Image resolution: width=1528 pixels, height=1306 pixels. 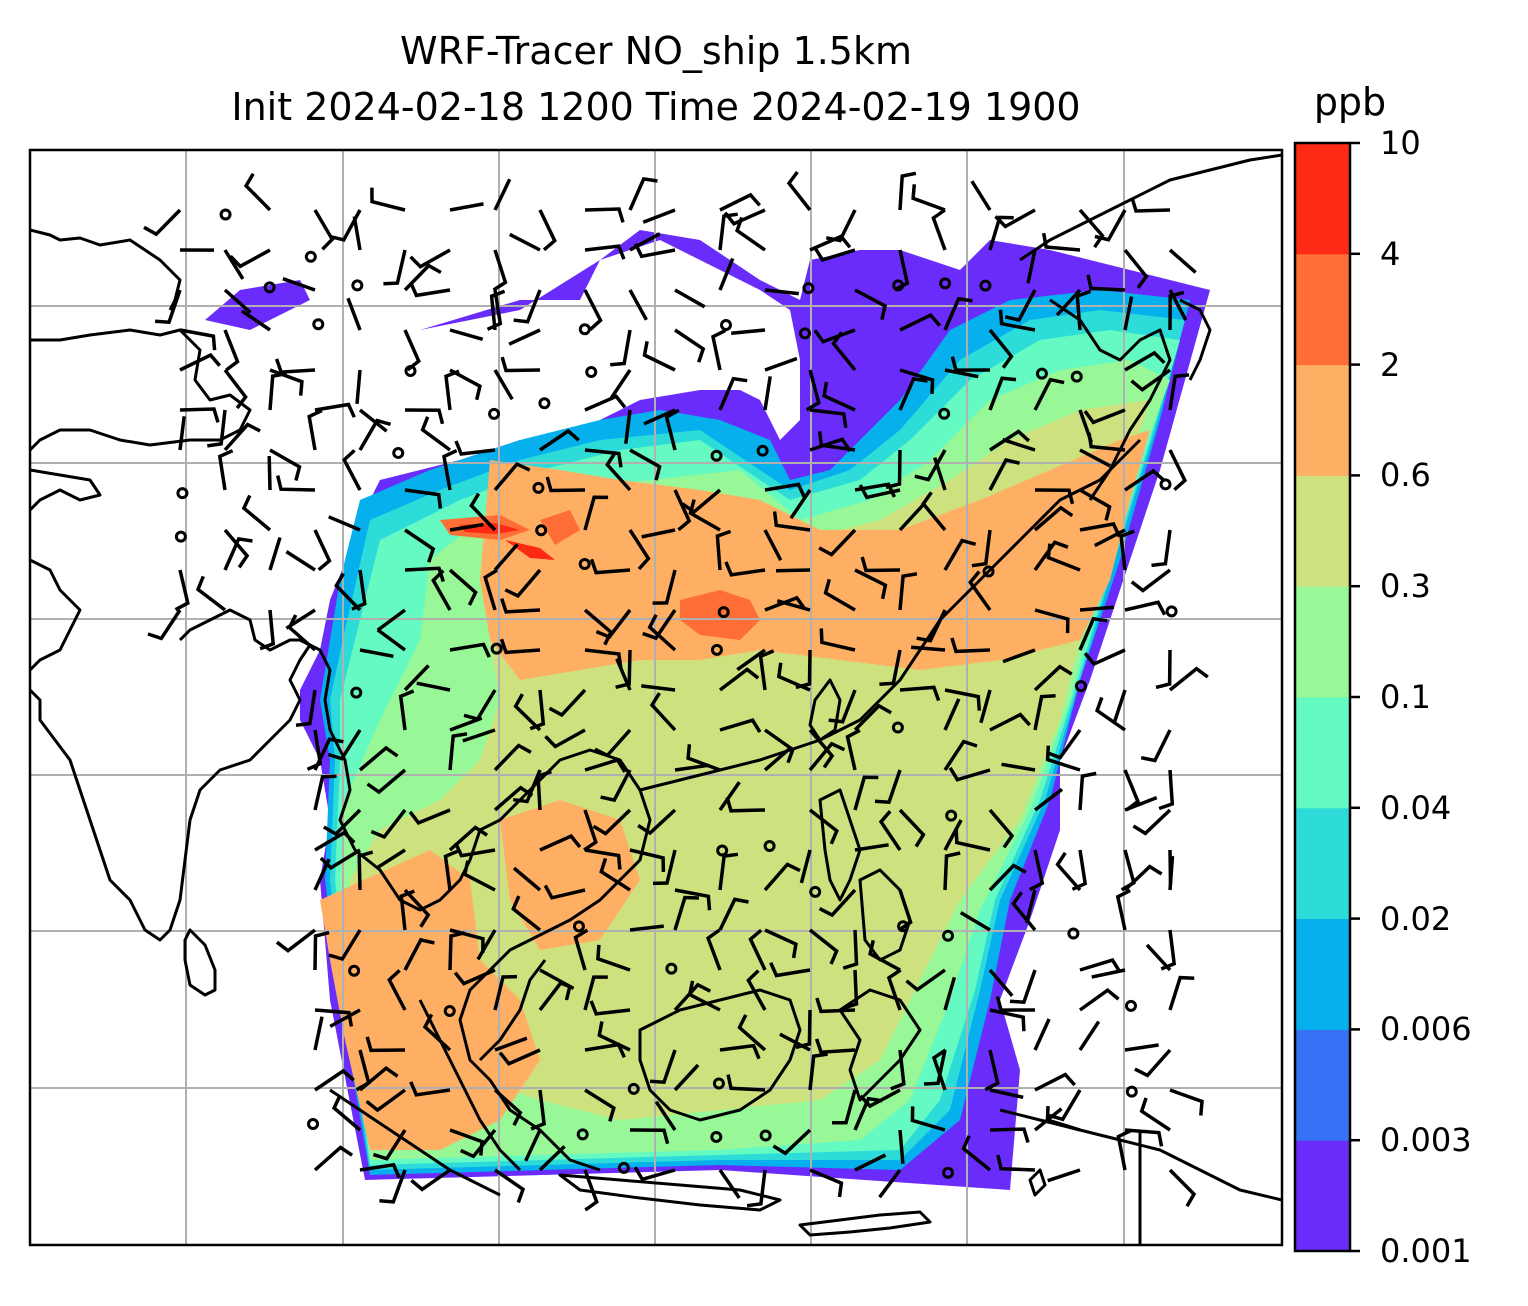 I want to click on coastline-taiwan, so click(x=825, y=710).